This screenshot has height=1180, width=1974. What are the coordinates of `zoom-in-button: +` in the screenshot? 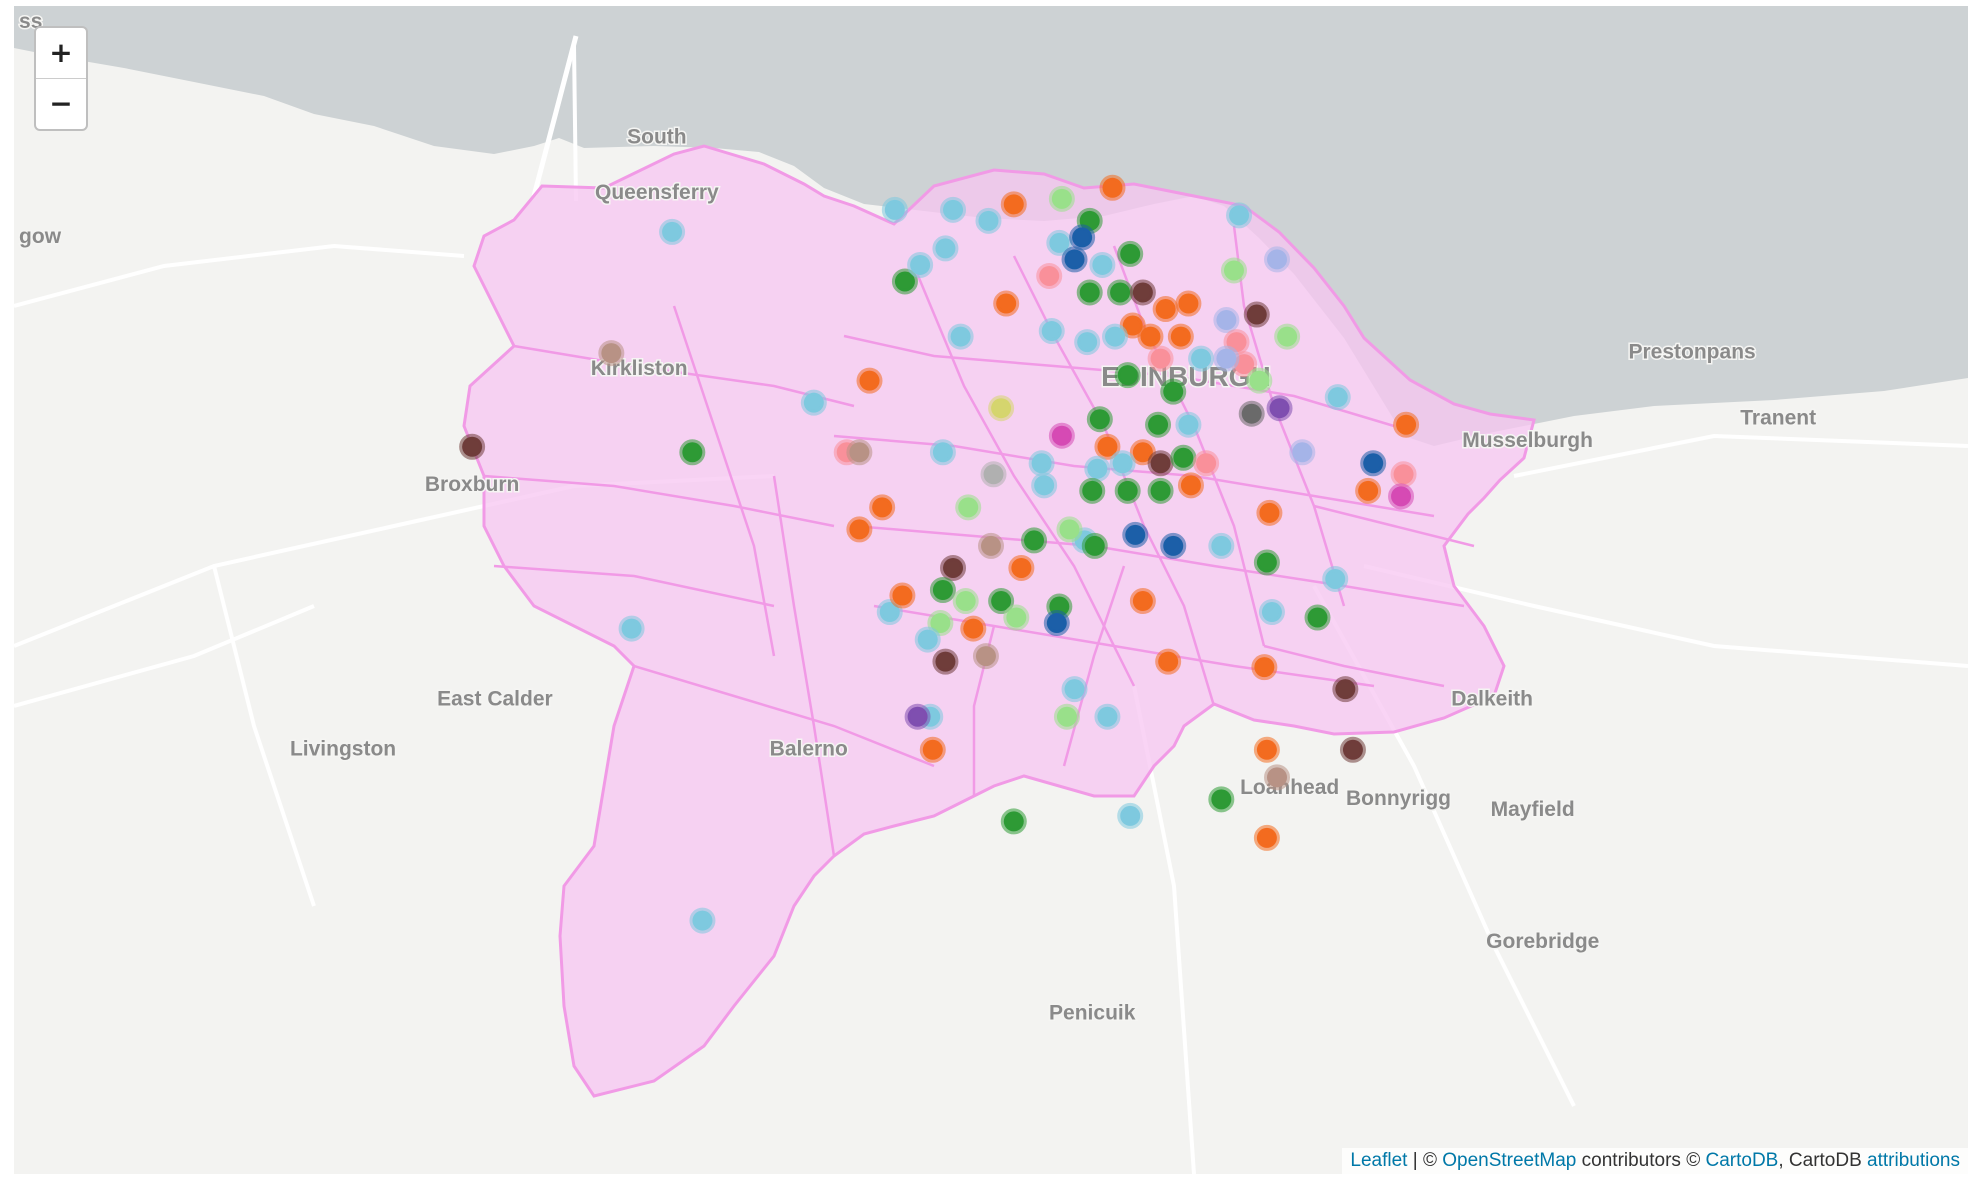 It's located at (61, 52).